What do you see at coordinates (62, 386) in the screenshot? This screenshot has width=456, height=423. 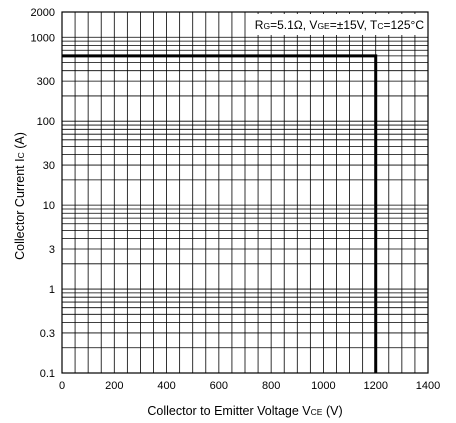 I see `x-tick-label: 0` at bounding box center [62, 386].